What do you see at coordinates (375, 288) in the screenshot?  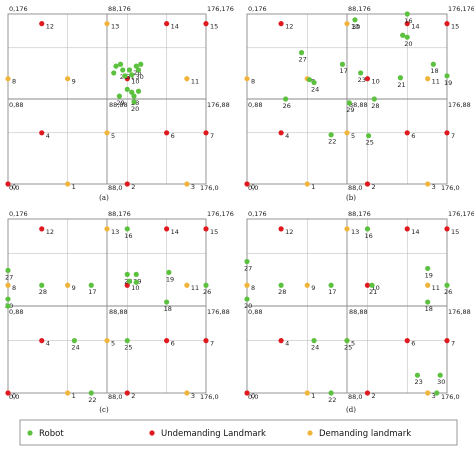 I see `landmark-label: 10` at bounding box center [375, 288].